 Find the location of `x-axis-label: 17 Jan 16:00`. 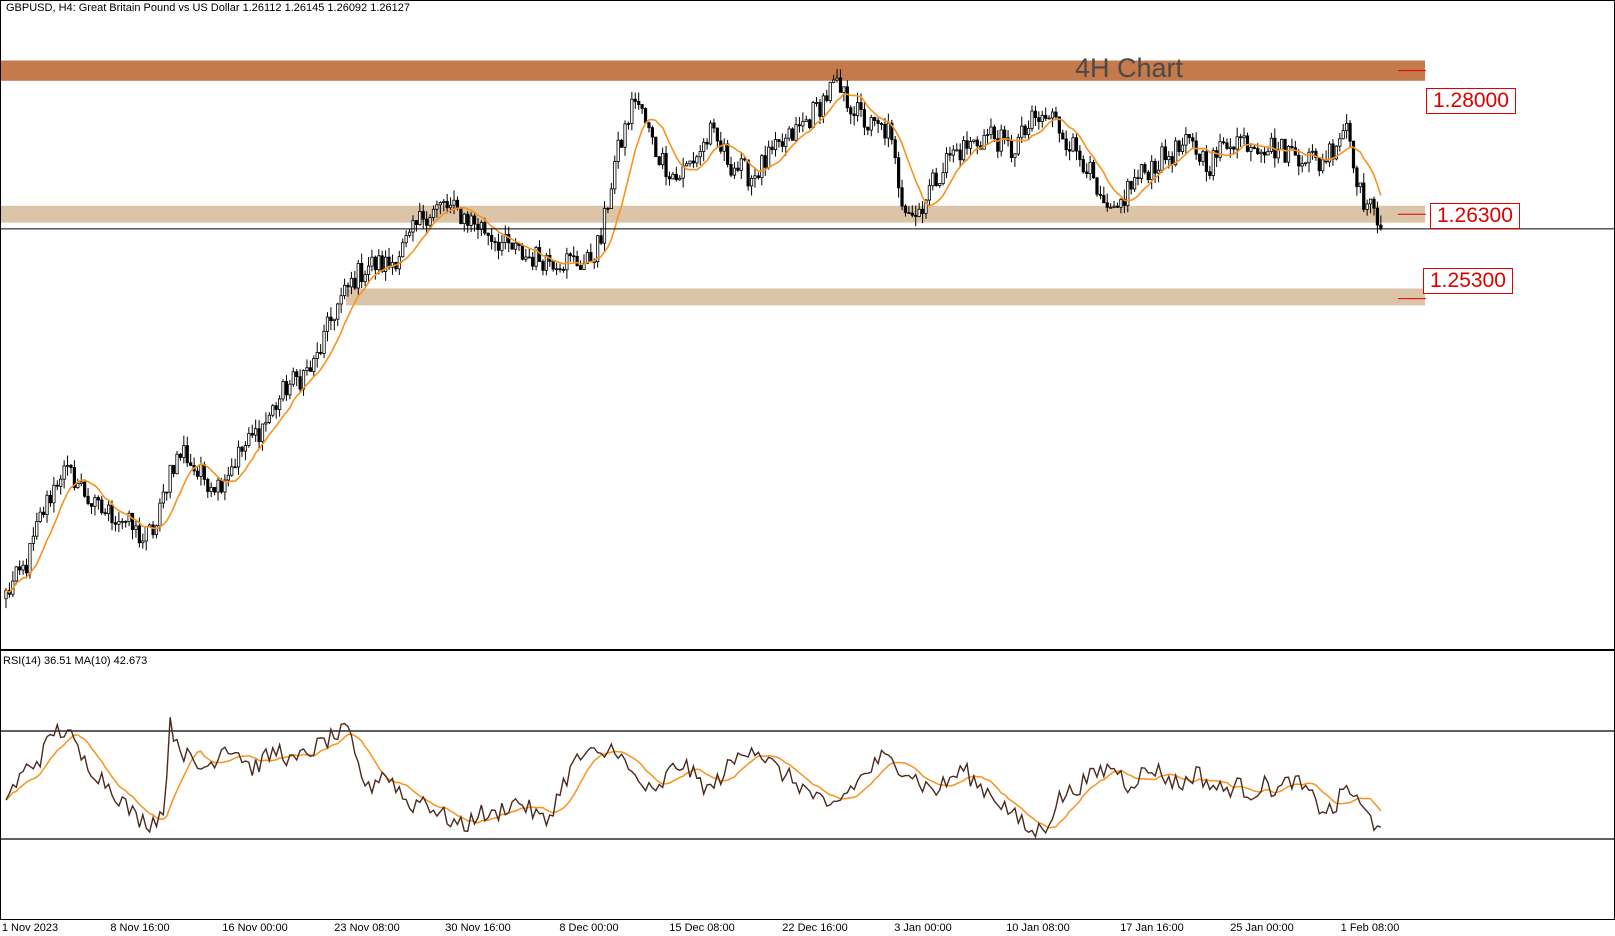

x-axis-label: 17 Jan 16:00 is located at coordinates (1152, 928).